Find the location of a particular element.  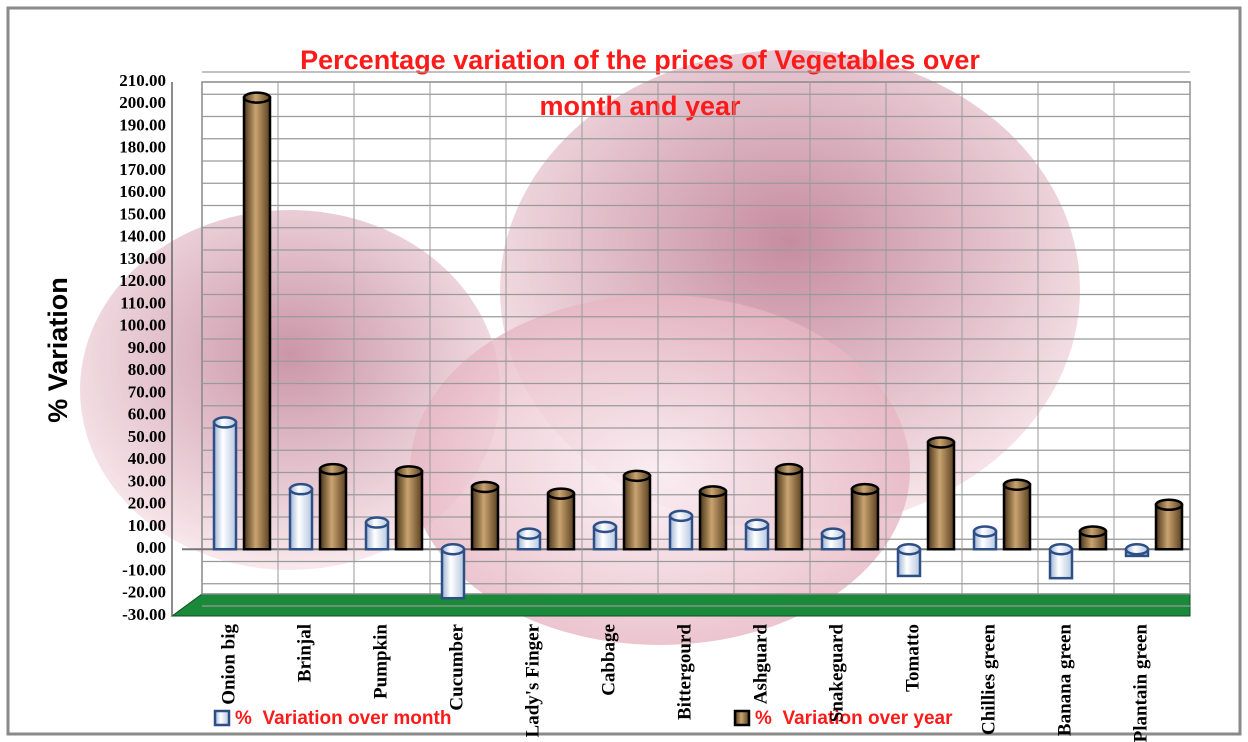

y-tick-label: 130.00 is located at coordinates (142, 258).